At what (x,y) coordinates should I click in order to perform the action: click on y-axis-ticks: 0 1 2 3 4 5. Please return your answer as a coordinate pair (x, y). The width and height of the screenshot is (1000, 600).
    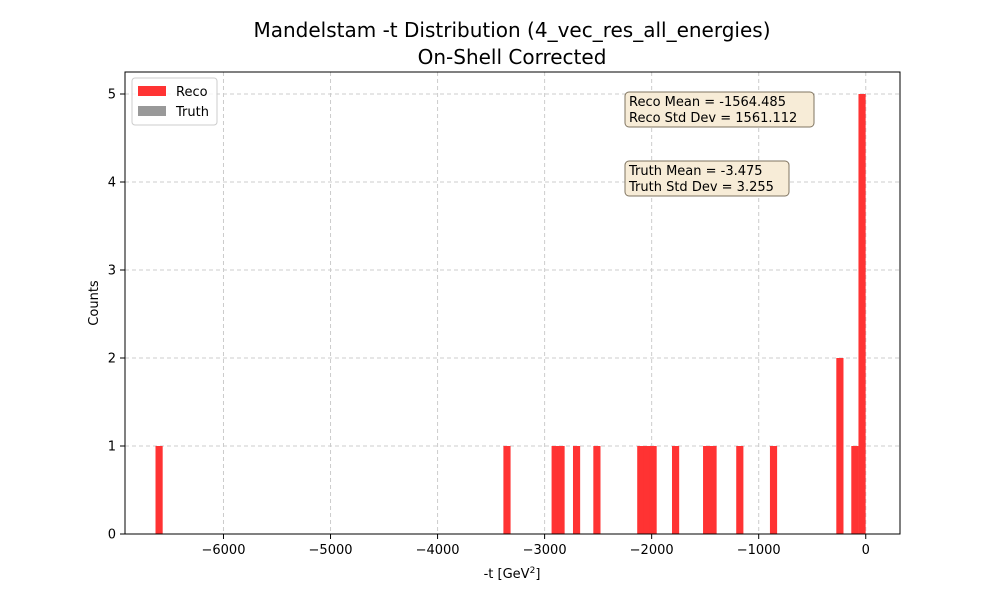
    Looking at the image, I should click on (116, 315).